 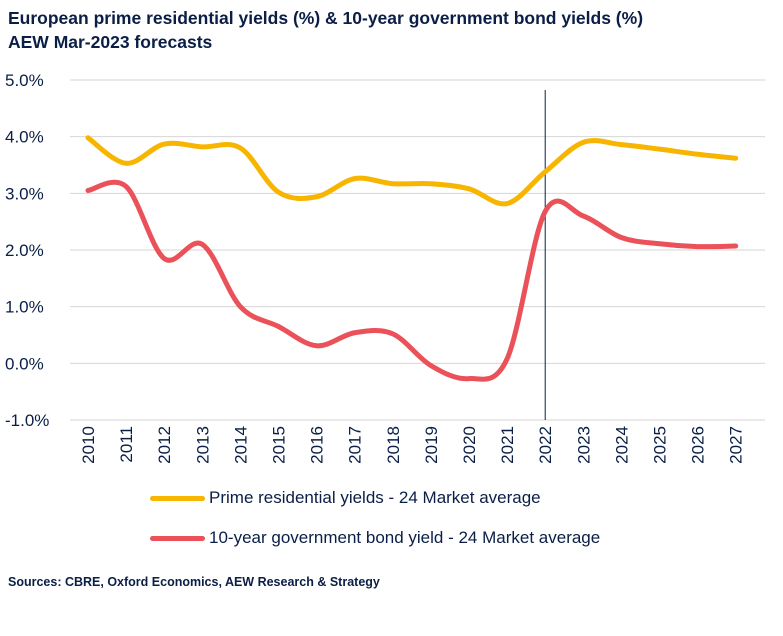 I want to click on y-tick-label: 4.0%, so click(x=24, y=137).